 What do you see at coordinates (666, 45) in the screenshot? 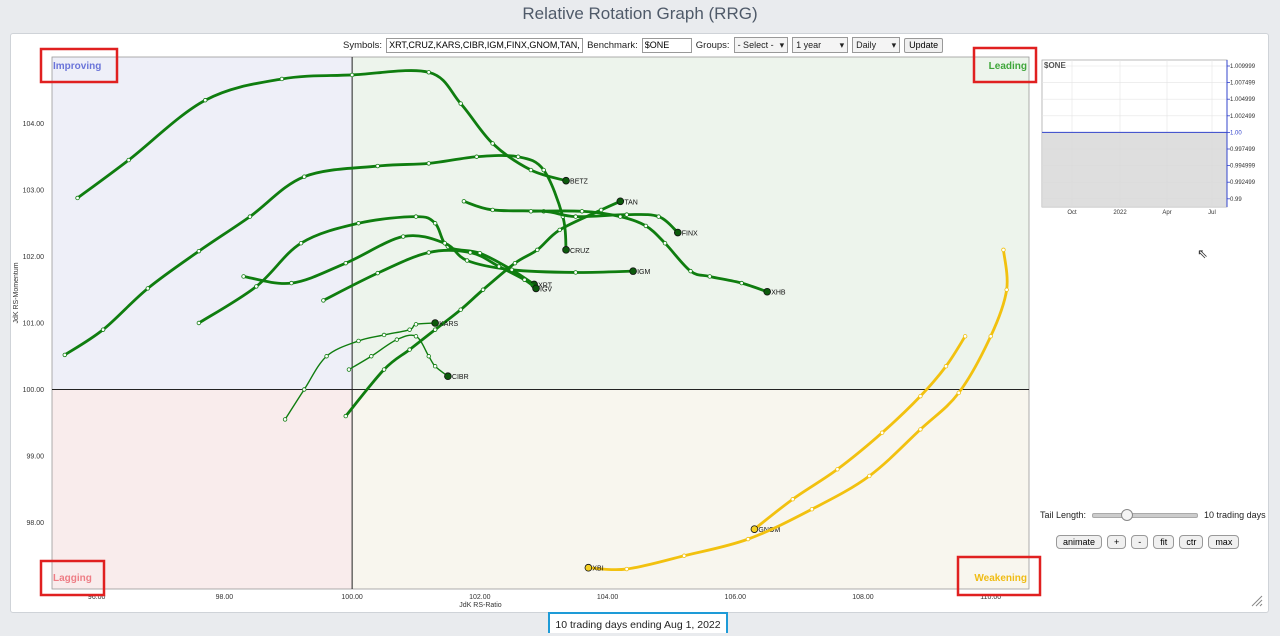
I see `benchmark-input` at bounding box center [666, 45].